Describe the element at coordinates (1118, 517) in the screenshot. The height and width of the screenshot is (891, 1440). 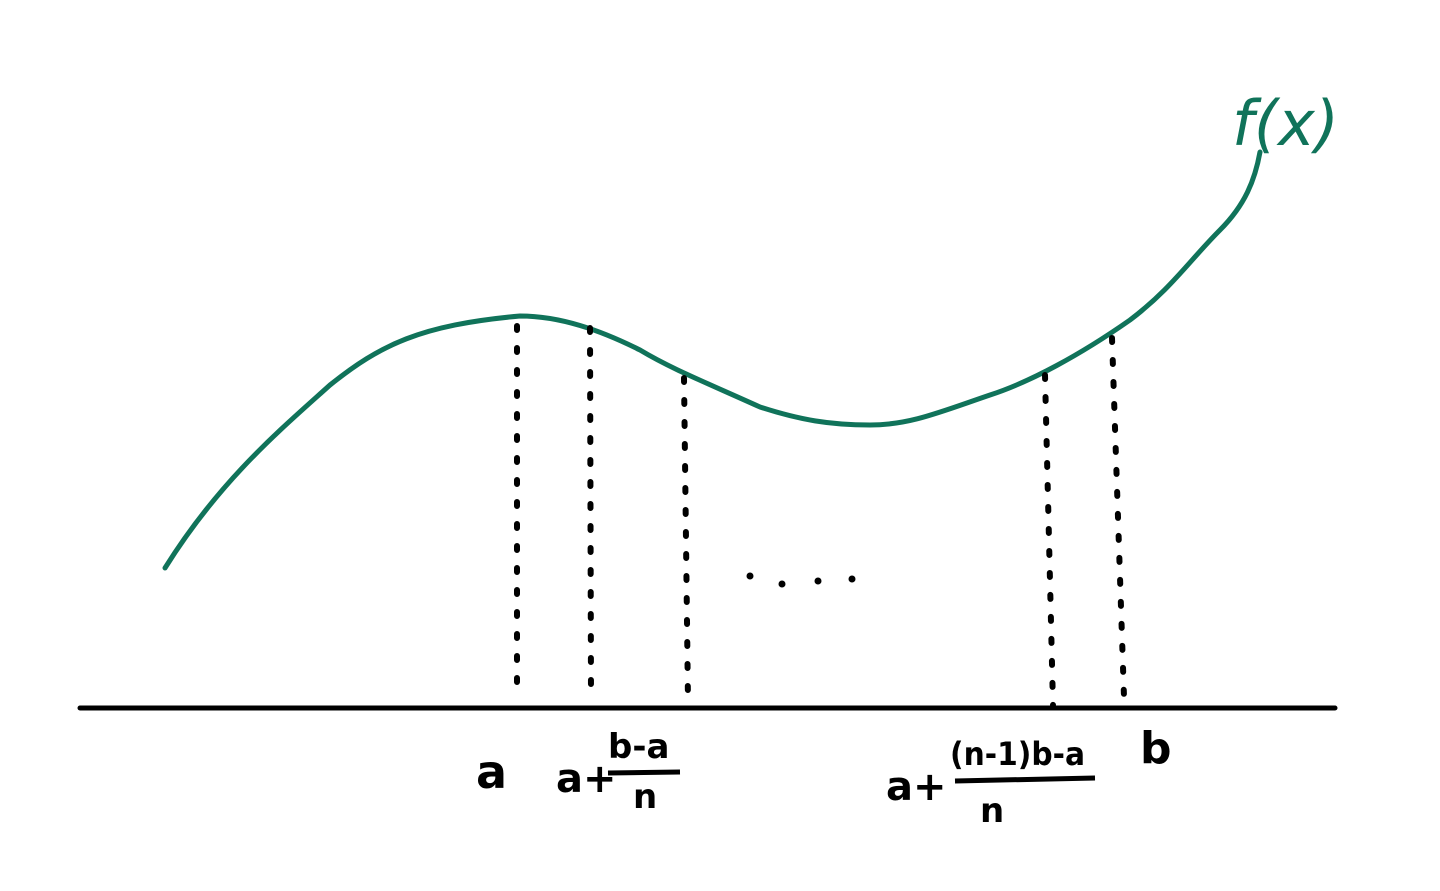
I see `partition-line-b` at that location.